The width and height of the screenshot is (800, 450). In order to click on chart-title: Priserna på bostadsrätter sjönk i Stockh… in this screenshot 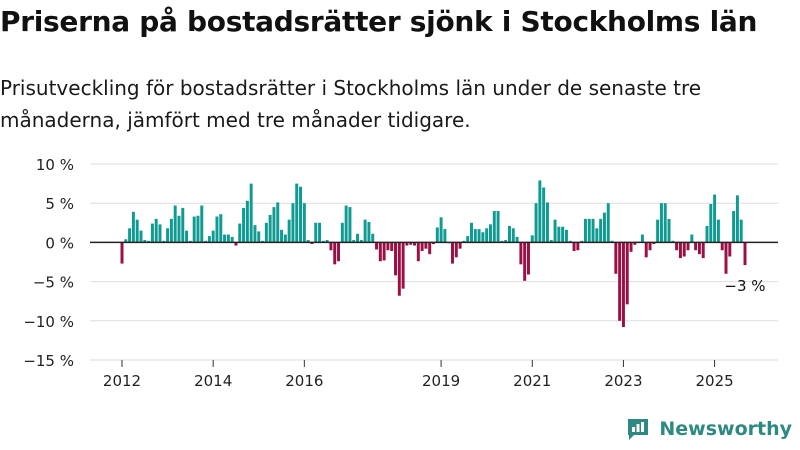, I will do `click(379, 21)`.